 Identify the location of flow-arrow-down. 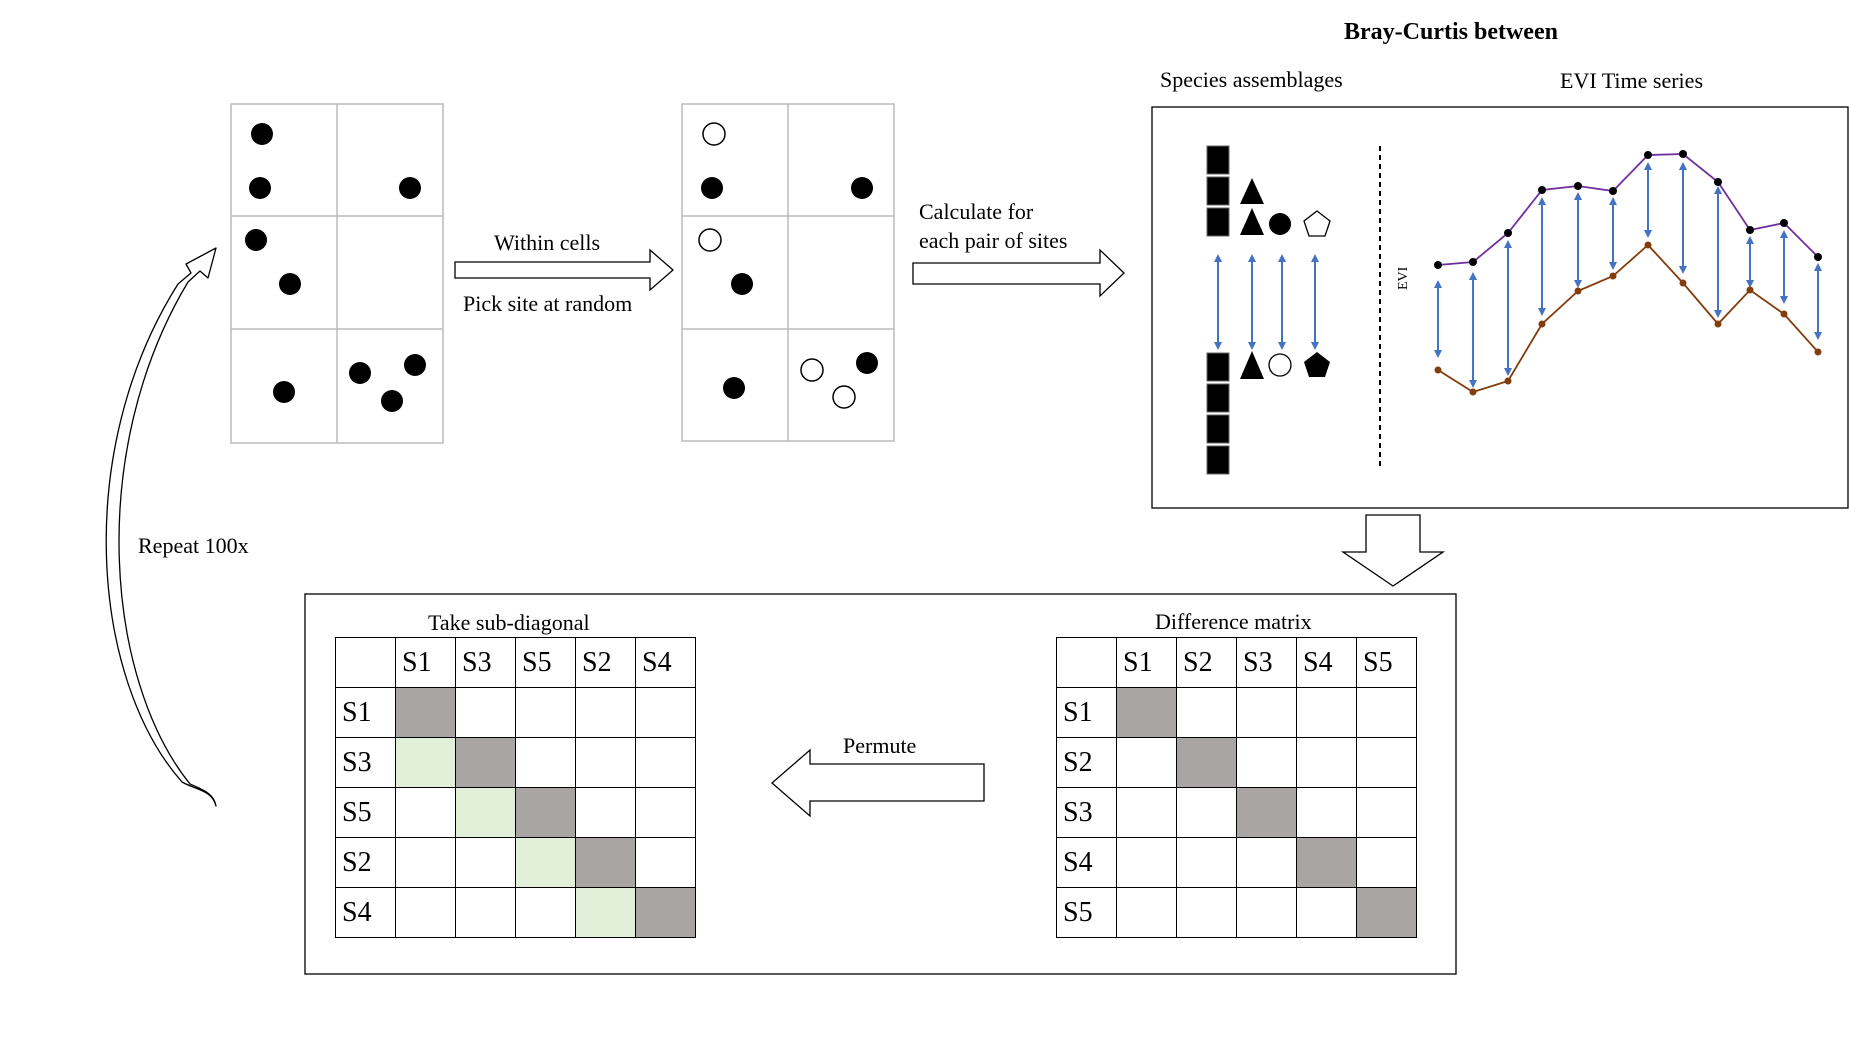
(1393, 550).